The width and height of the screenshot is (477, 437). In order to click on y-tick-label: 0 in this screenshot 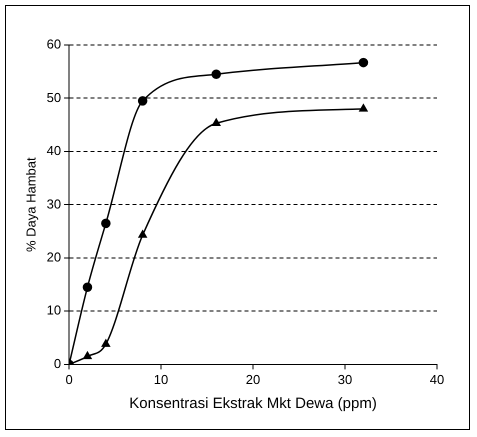, I will do `click(58, 363)`.